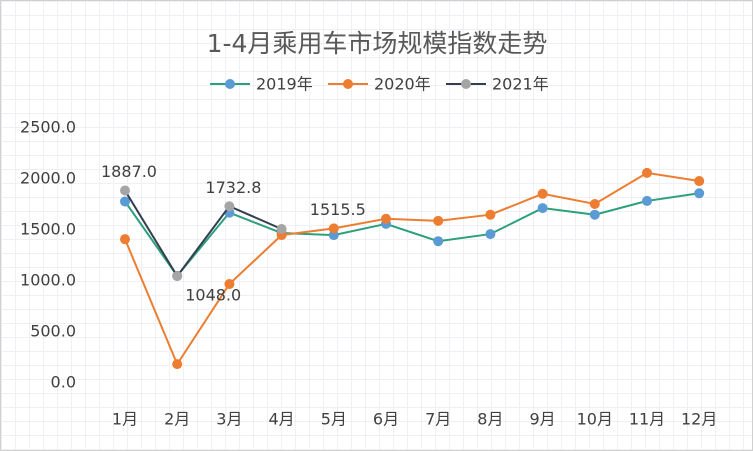 This screenshot has width=753, height=451. I want to click on x-tick-label: 12月, so click(699, 419).